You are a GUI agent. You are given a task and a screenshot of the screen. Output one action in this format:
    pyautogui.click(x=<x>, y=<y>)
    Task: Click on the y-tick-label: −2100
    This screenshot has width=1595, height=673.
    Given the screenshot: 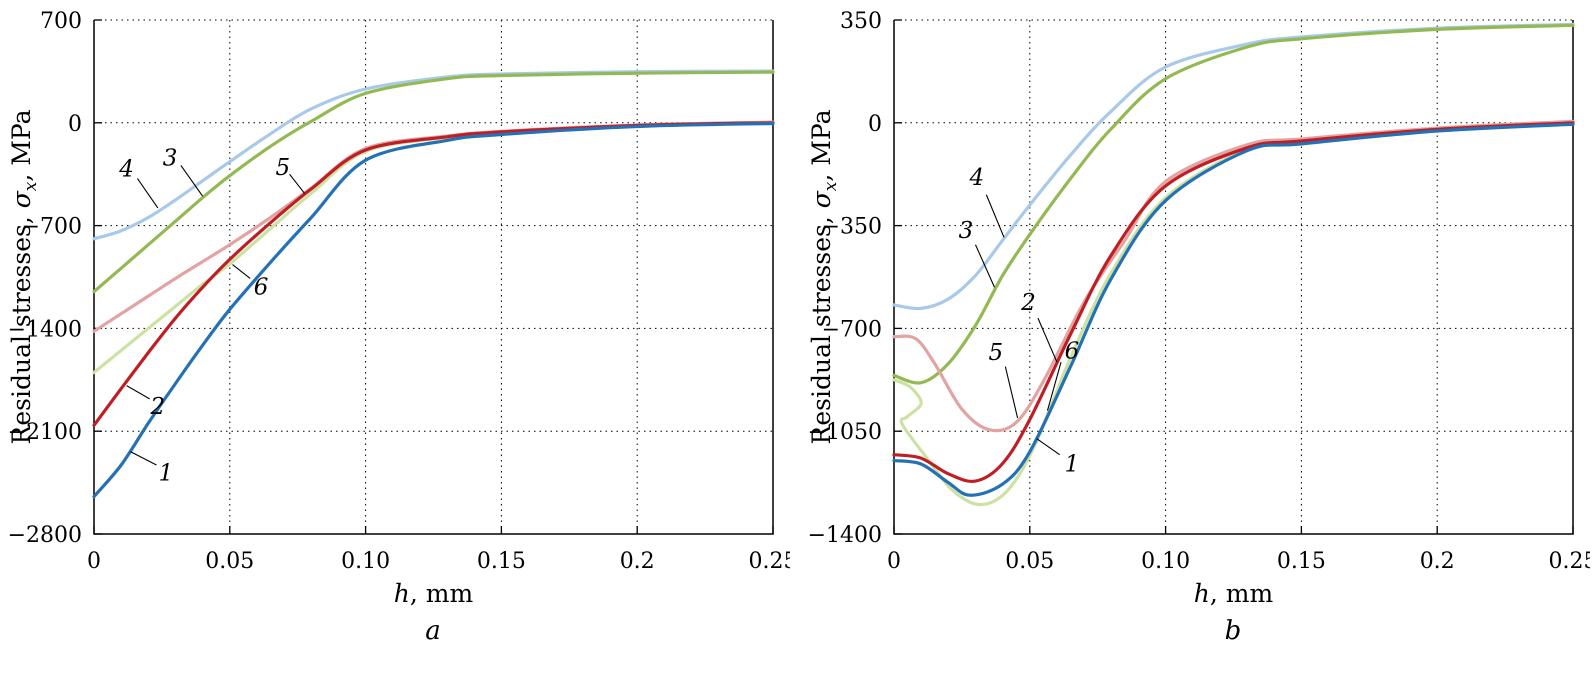 What is the action you would take?
    pyautogui.click(x=45, y=432)
    